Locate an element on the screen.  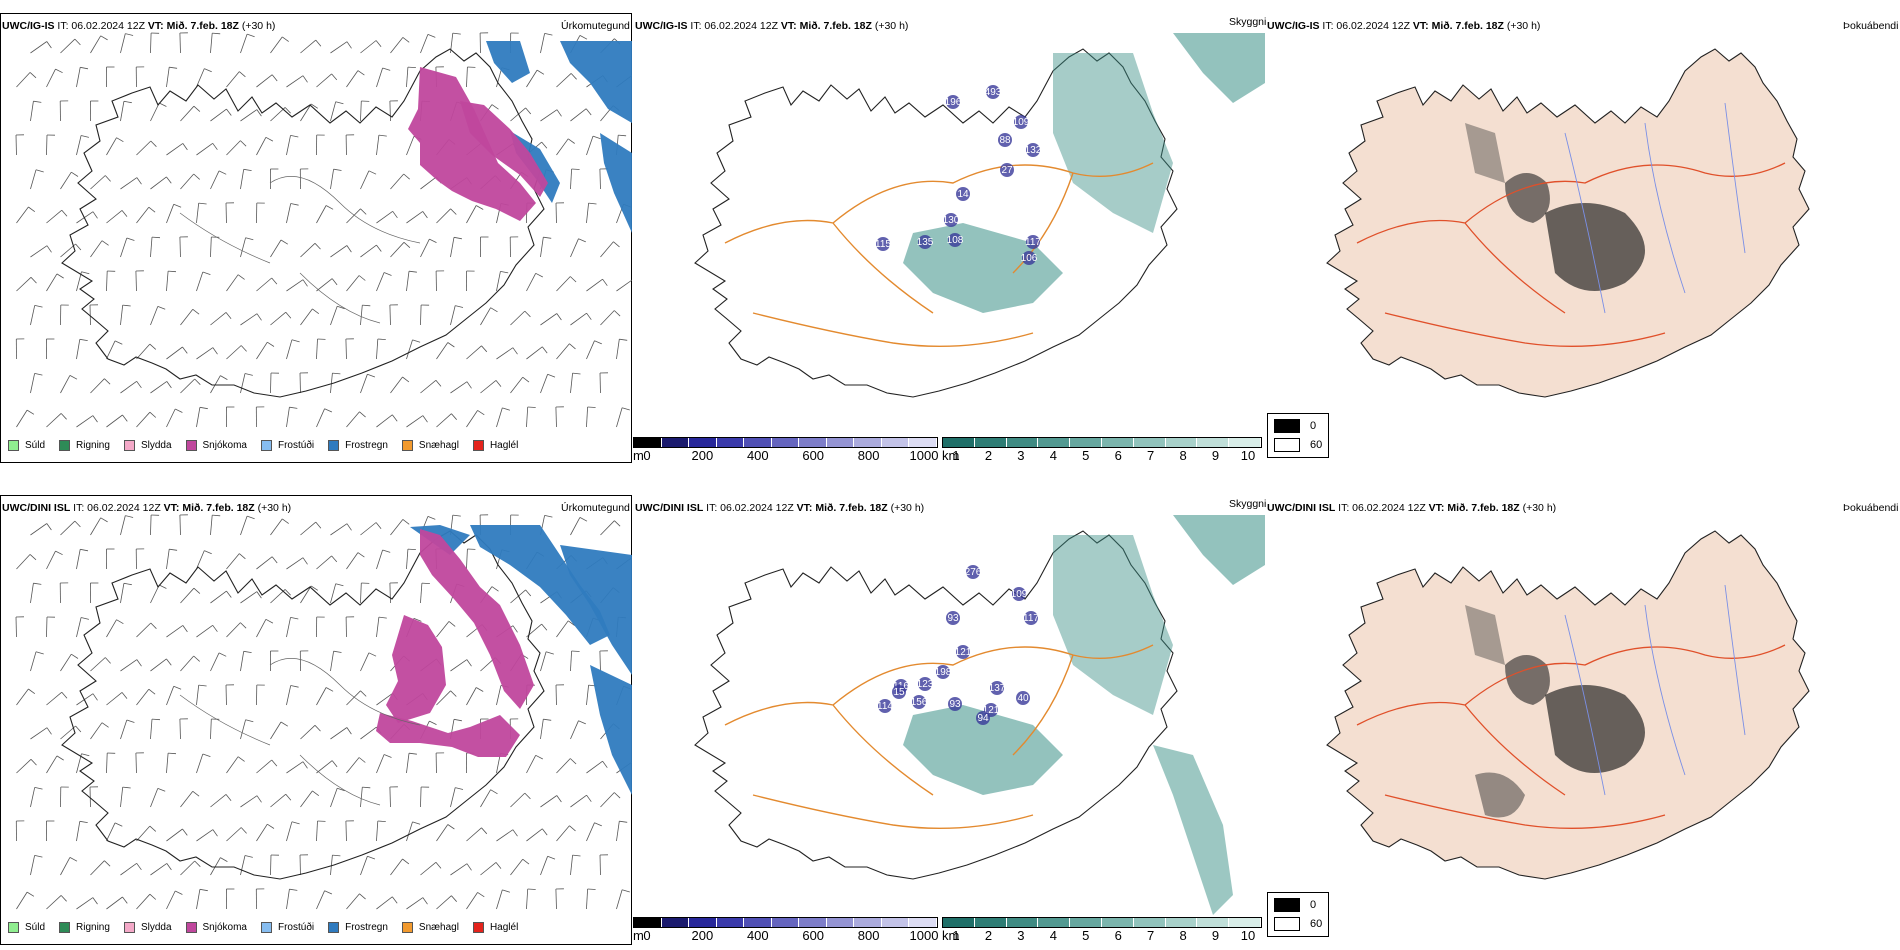
colorbar-tick-label: 1 is located at coordinates (956, 455).